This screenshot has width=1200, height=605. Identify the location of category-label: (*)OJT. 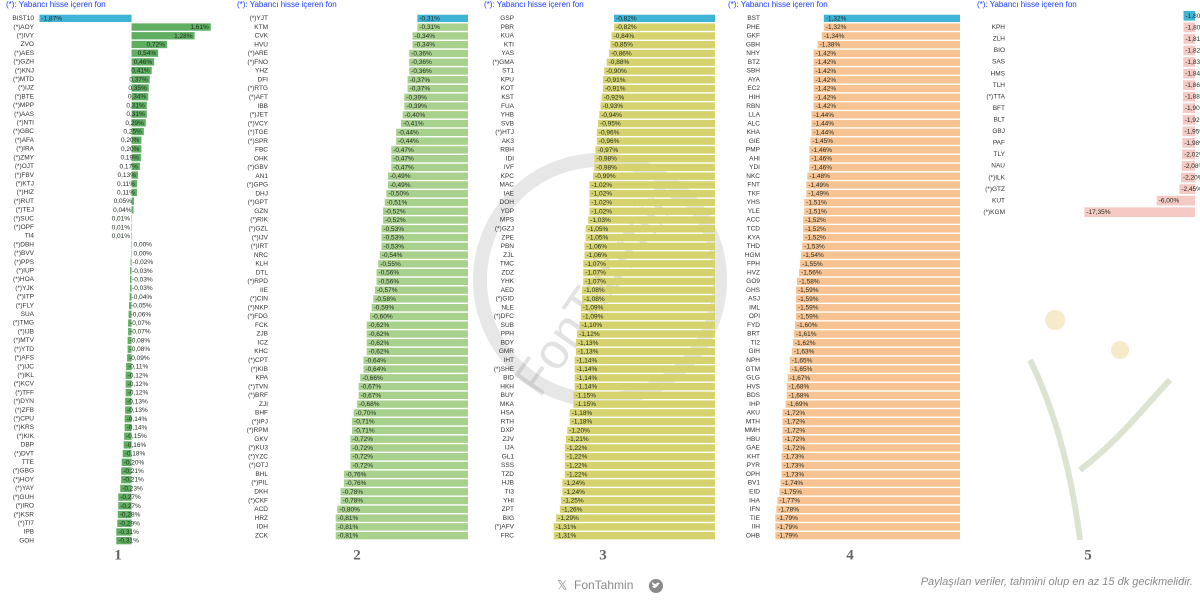
(24, 166).